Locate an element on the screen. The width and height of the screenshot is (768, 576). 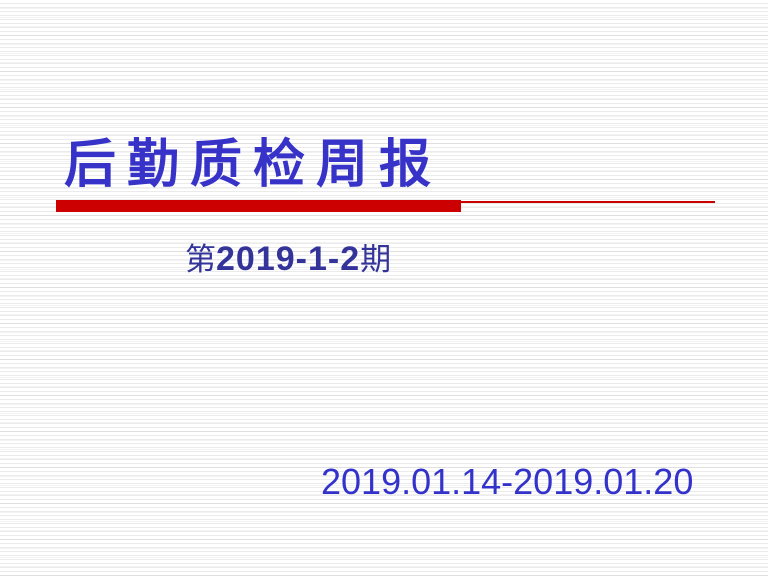
issue-prefix: 第 is located at coordinates (200, 259).